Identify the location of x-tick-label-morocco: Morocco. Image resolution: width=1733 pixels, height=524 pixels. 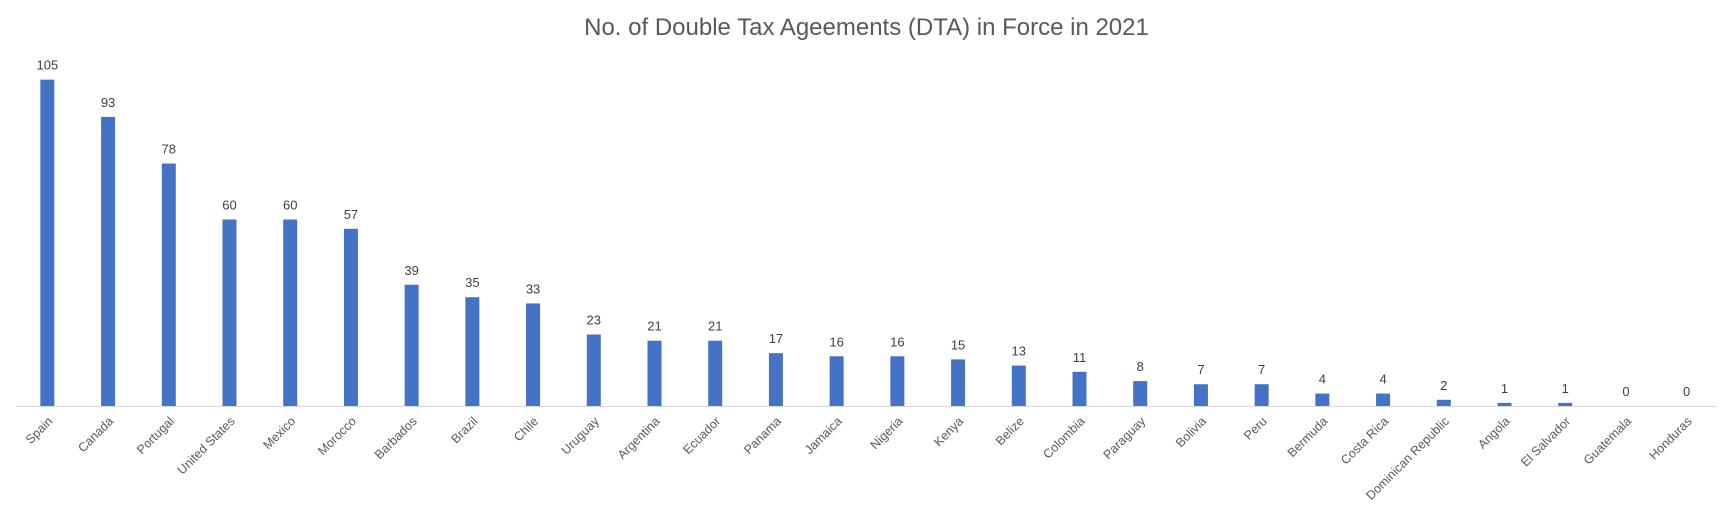
(337, 436).